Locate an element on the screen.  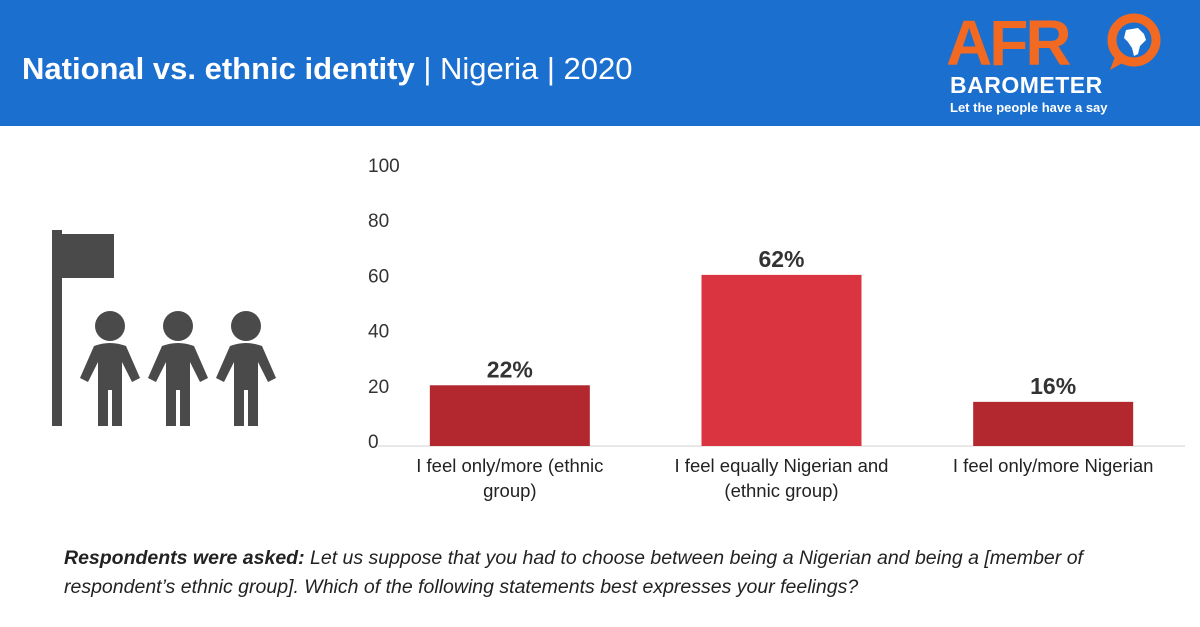
y-tick-label: 40 is located at coordinates (378, 332).